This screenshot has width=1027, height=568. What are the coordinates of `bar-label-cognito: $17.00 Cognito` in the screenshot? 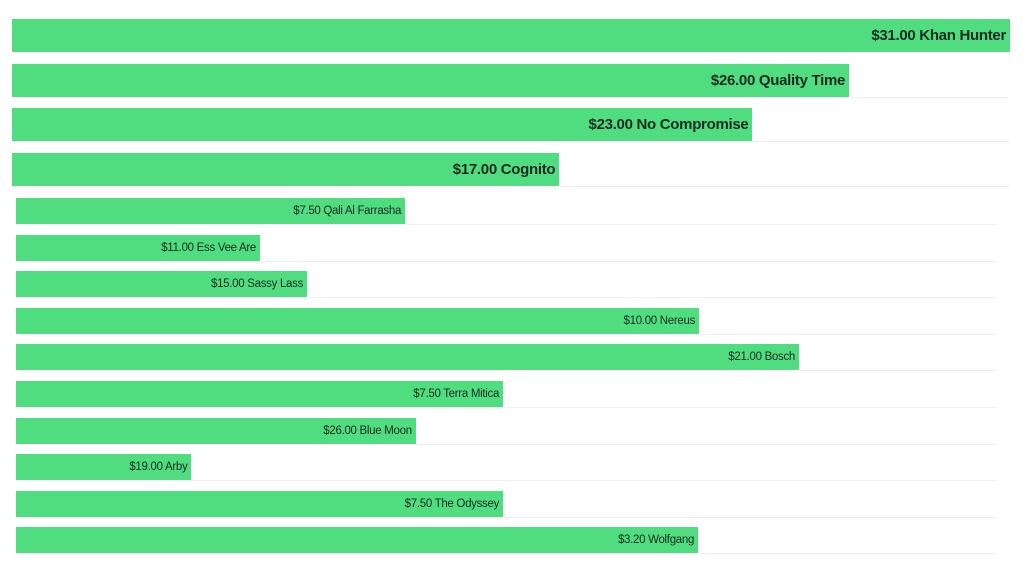 It's located at (504, 169).